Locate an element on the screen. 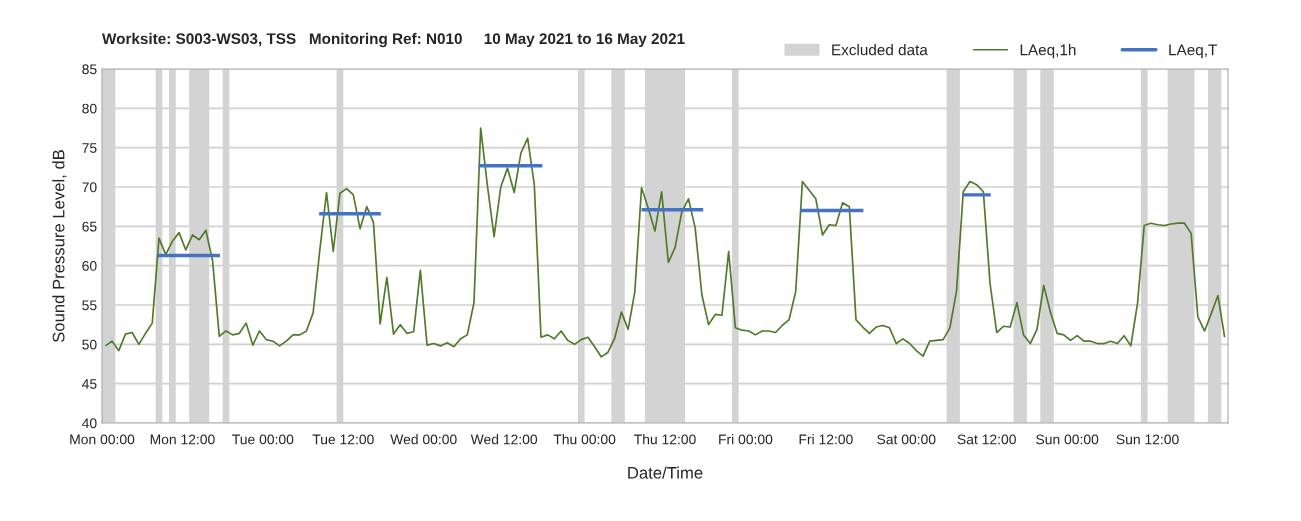 The width and height of the screenshot is (1301, 521). legend-label: LAeq,T is located at coordinates (1193, 51).